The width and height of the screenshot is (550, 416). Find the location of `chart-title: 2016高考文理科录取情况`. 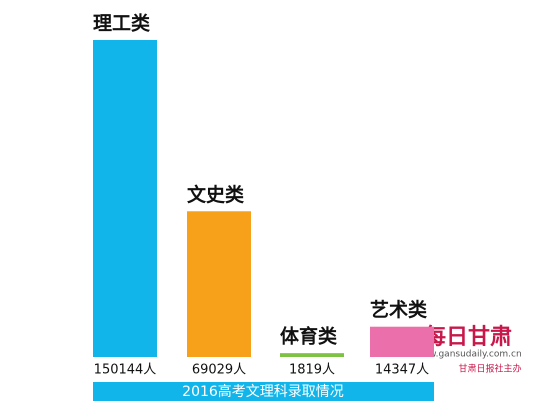

chart-title: 2016高考文理科录取情况 is located at coordinates (263, 391).